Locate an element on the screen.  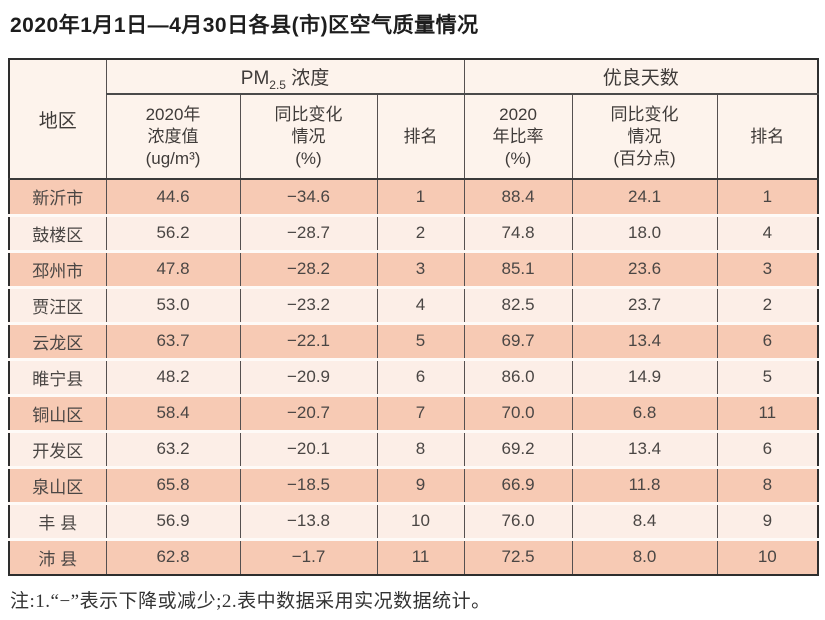
pm25-label-subscript: 2.5 is located at coordinates (277, 84).